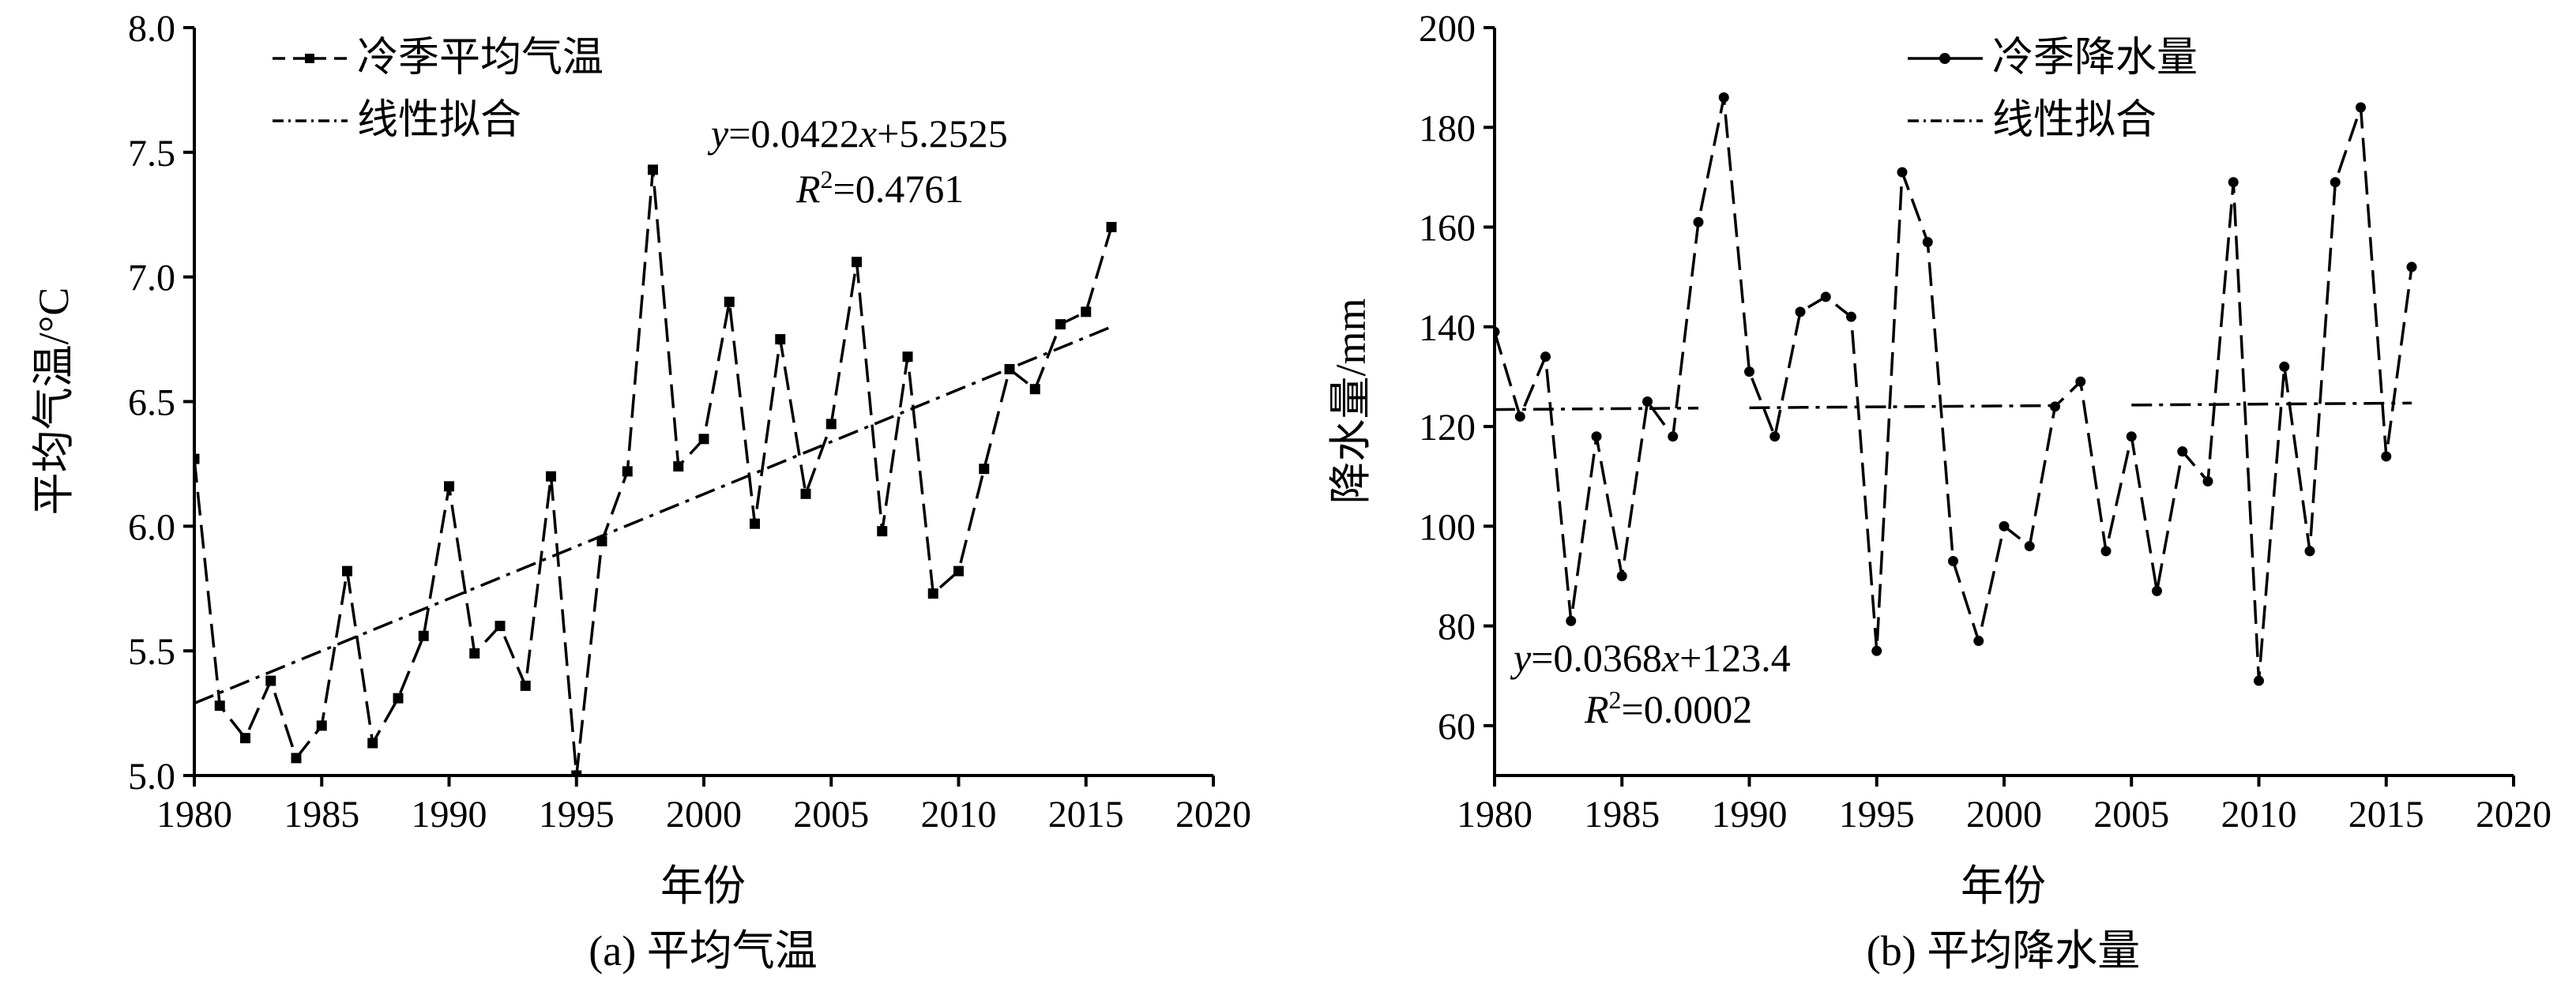 This screenshot has height=984, width=2576. What do you see at coordinates (1877, 815) in the screenshot?
I see `x-tick-label: 1995` at bounding box center [1877, 815].